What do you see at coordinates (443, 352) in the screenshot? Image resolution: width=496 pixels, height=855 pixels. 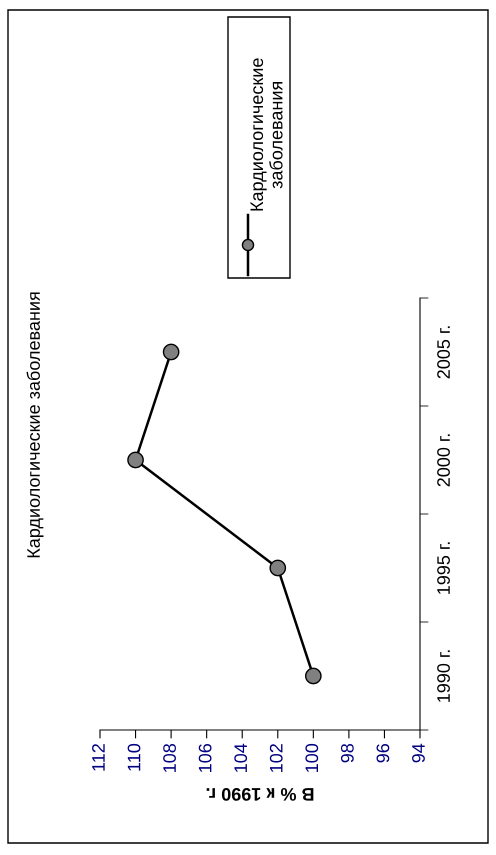 I see `y-tick-label: 2005 г.` at bounding box center [443, 352].